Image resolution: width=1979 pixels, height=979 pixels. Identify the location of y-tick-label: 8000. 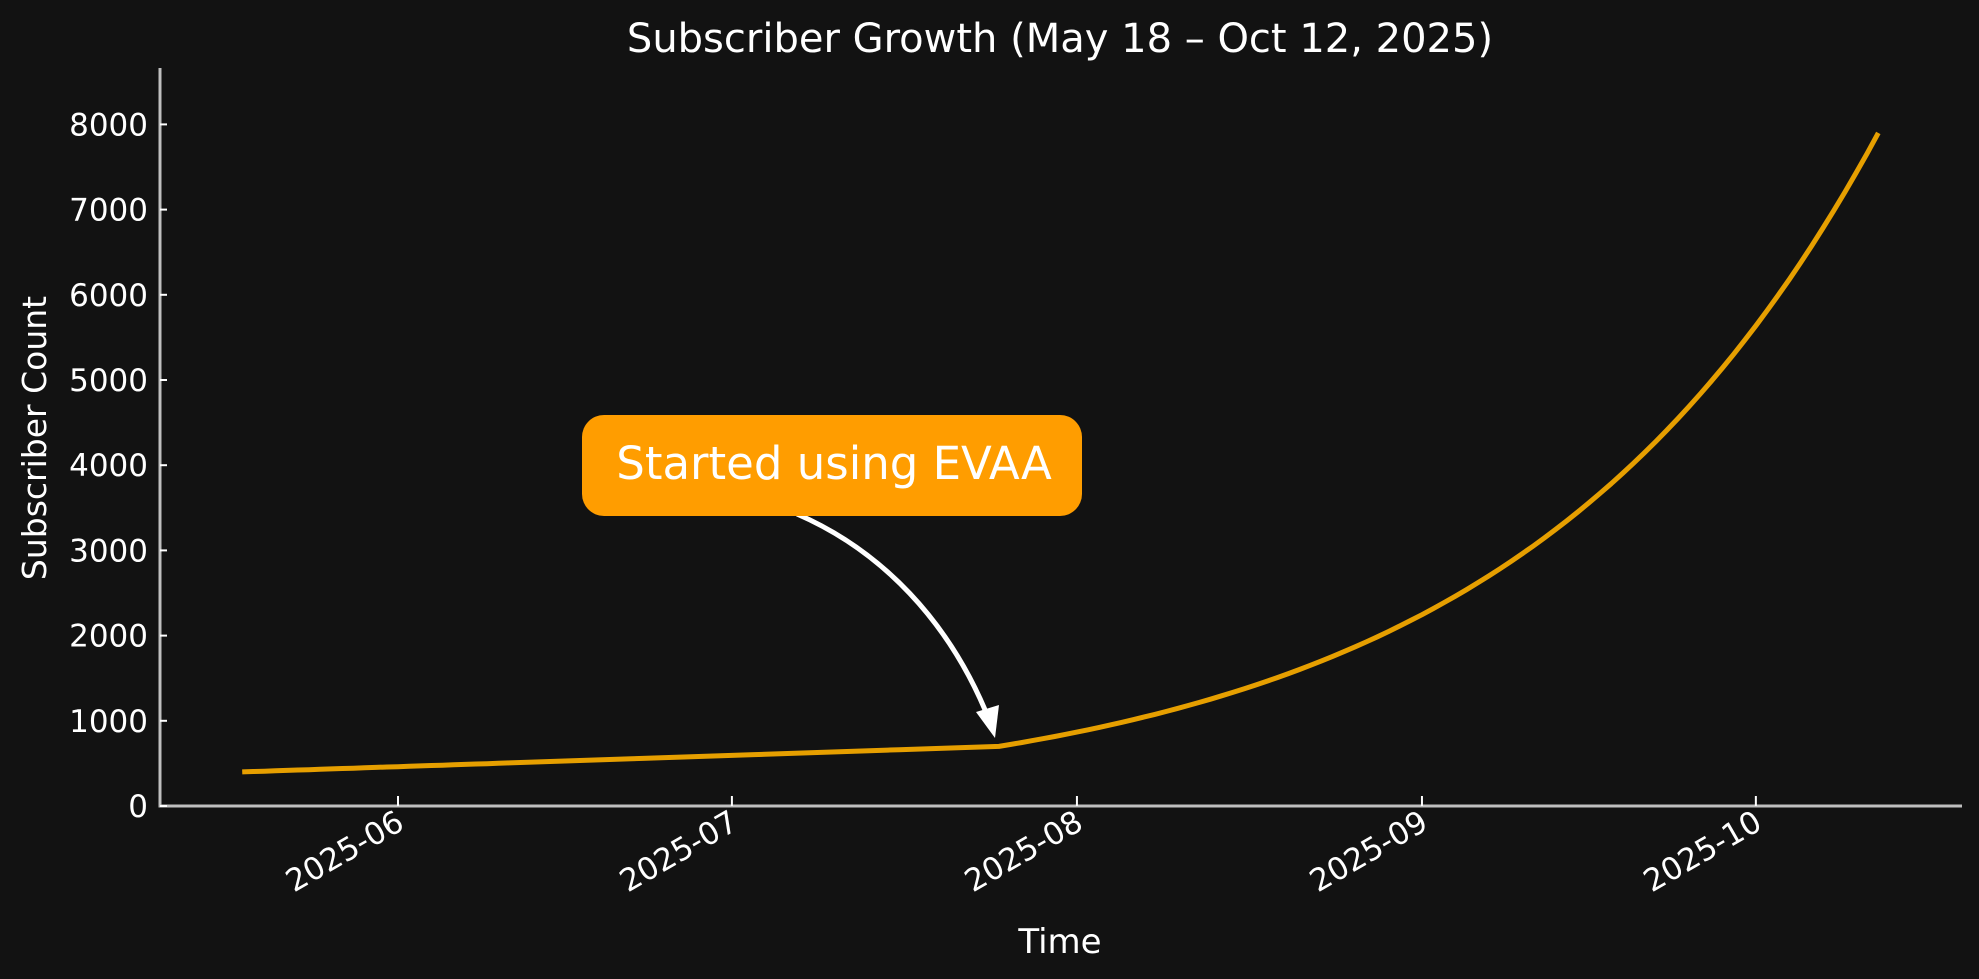
(108, 125).